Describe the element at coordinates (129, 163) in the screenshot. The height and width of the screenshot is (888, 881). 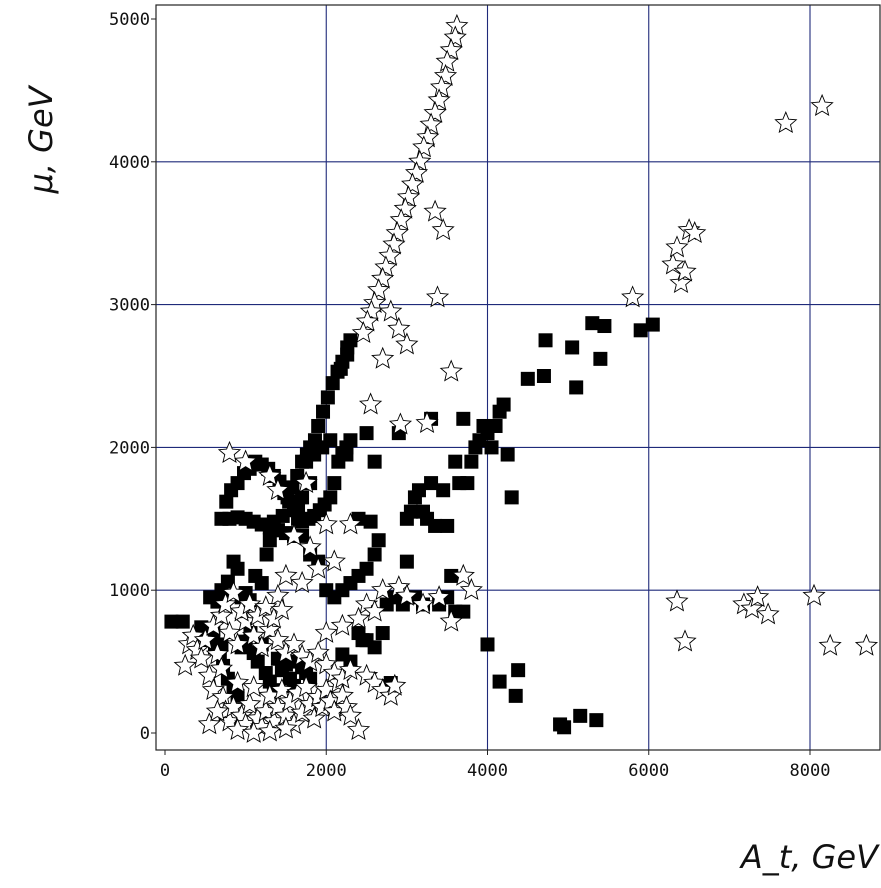
I see `y-tick-label: 4000` at that location.